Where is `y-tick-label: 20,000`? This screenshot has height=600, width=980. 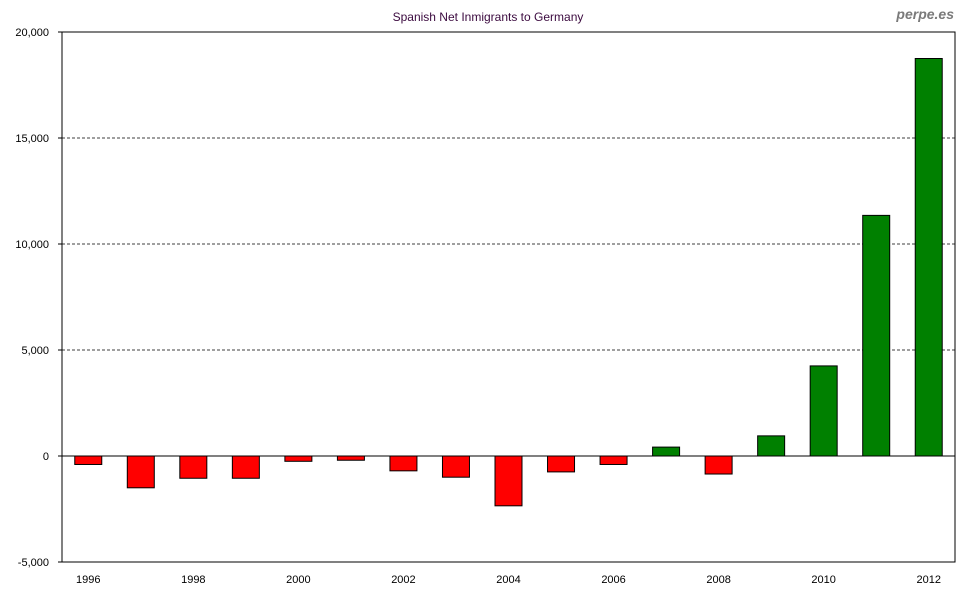 y-tick-label: 20,000 is located at coordinates (32, 33).